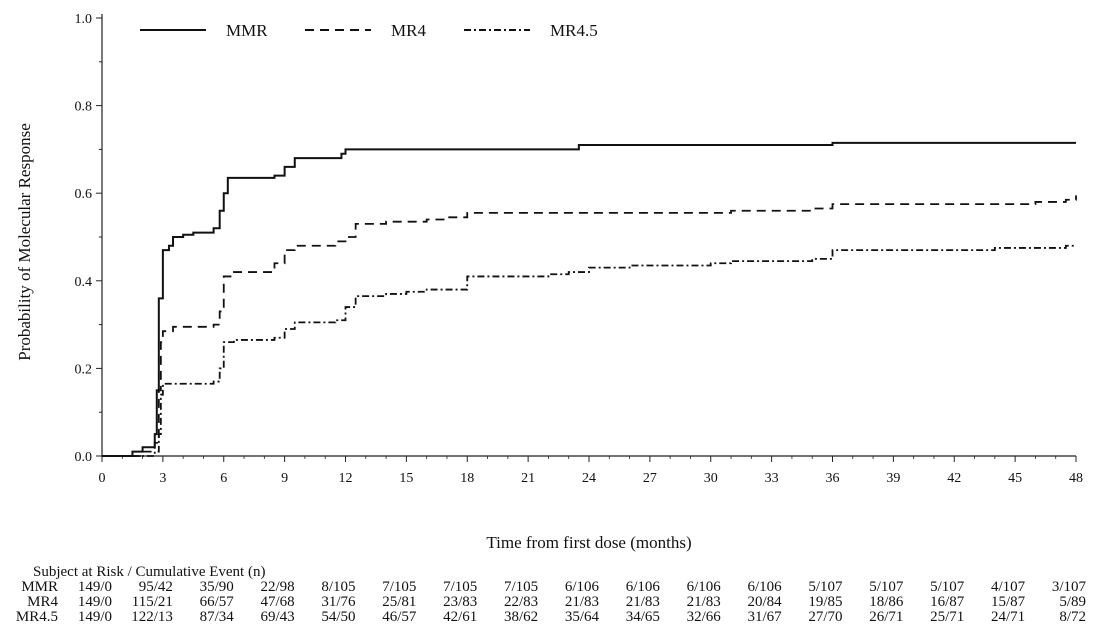  What do you see at coordinates (338, 587) in the screenshot?
I see `risk-cell: 8/105` at bounding box center [338, 587].